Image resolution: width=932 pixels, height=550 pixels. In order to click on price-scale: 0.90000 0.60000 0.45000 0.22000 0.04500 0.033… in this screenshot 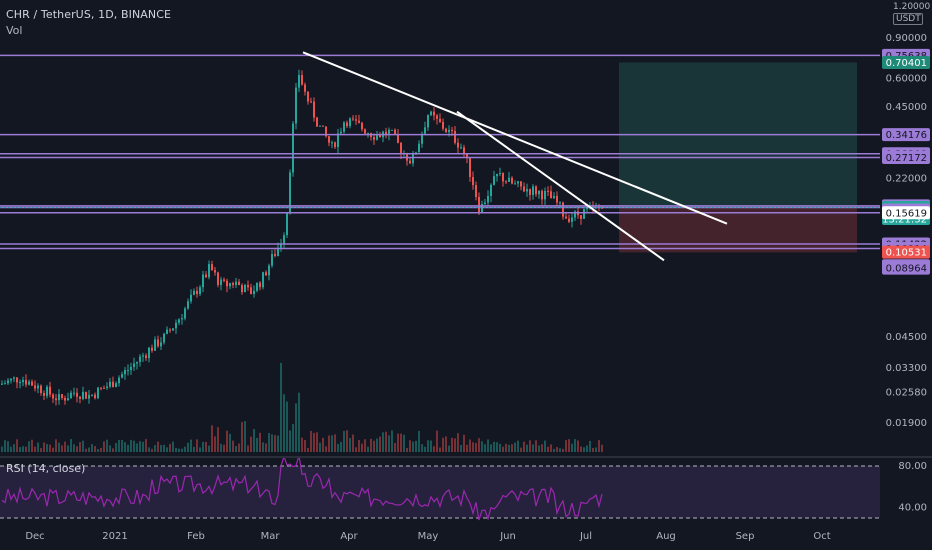, I will do `click(906, 261)`.